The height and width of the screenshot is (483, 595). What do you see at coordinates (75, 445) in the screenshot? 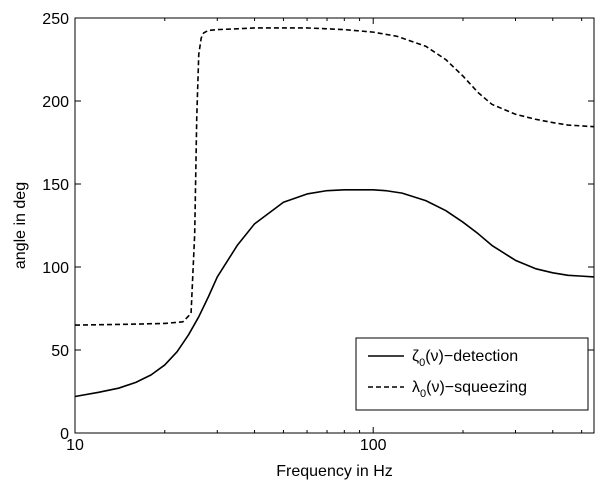
I see `x-tick-label: 10` at bounding box center [75, 445].